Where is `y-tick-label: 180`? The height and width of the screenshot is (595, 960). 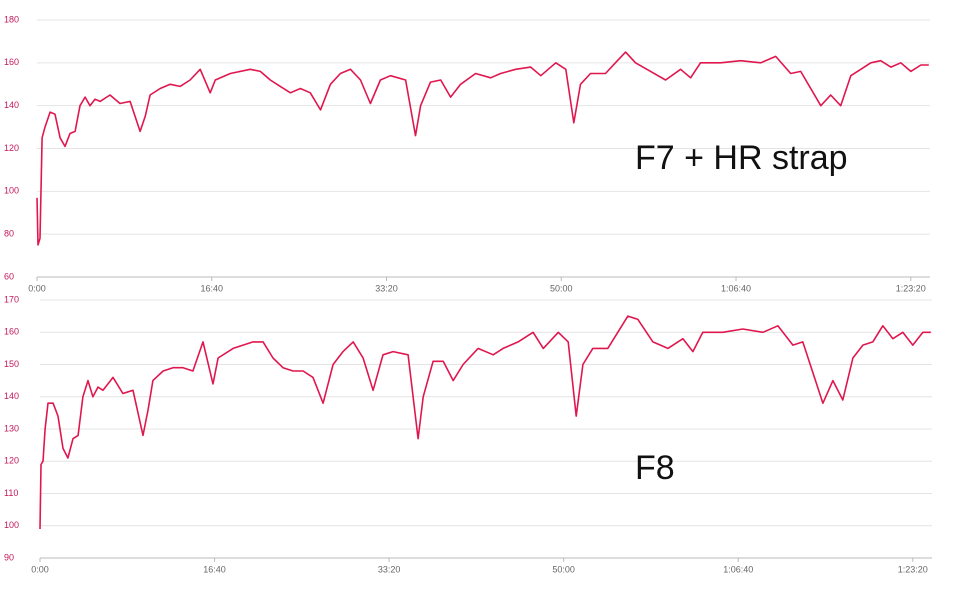
y-tick-label: 180 is located at coordinates (11, 19).